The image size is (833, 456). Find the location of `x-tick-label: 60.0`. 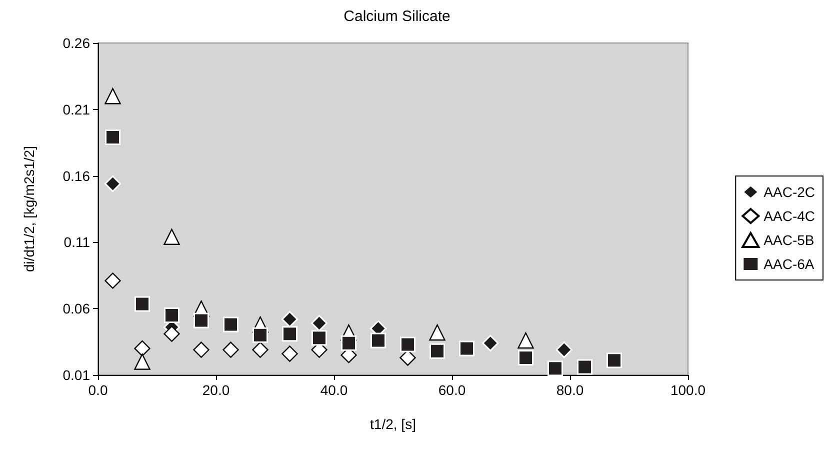

x-tick-label: 60.0 is located at coordinates (452, 390).